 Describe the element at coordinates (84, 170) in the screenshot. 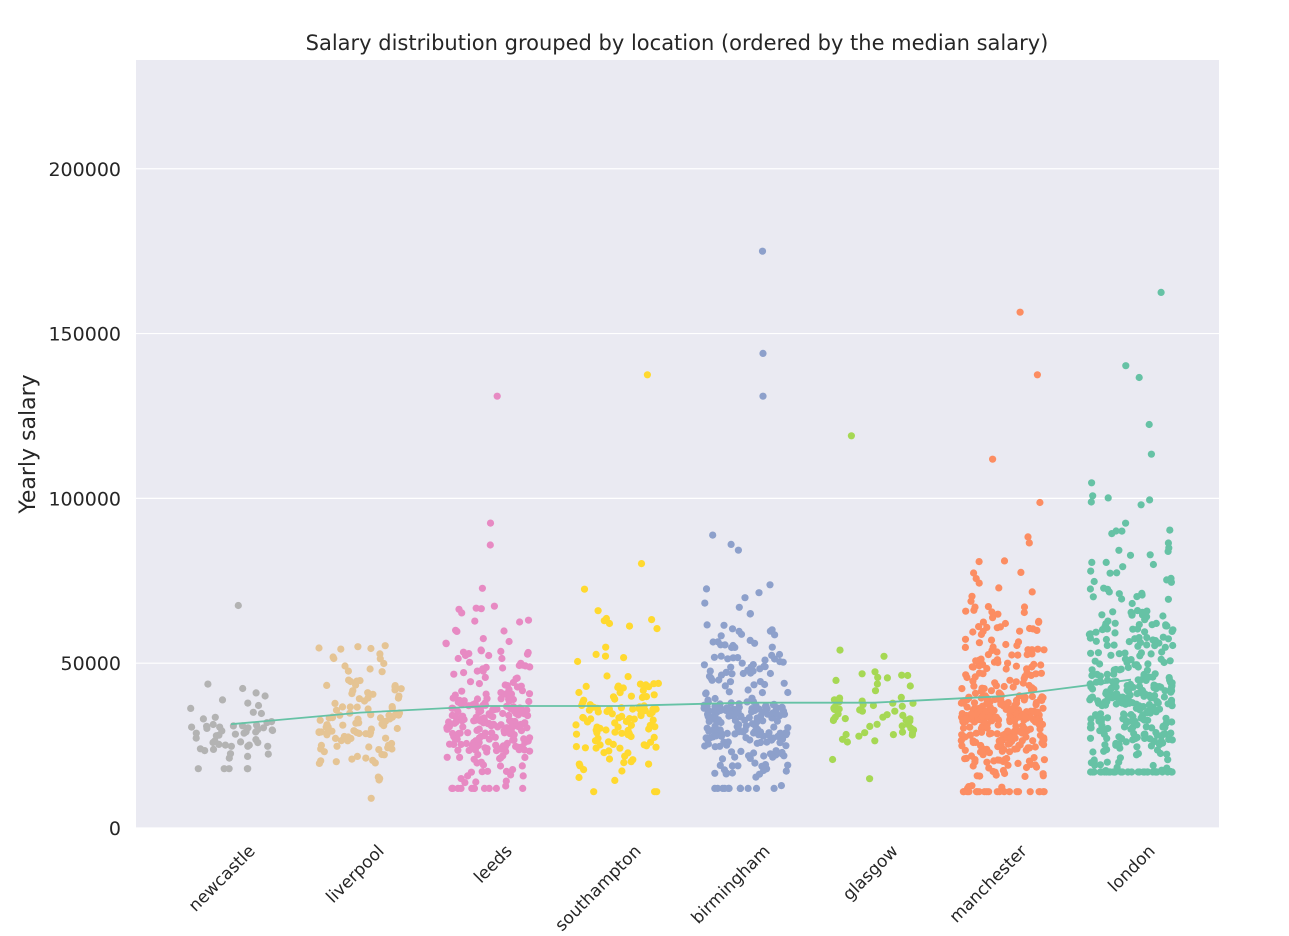

I see `y-tick-label: 200000` at that location.